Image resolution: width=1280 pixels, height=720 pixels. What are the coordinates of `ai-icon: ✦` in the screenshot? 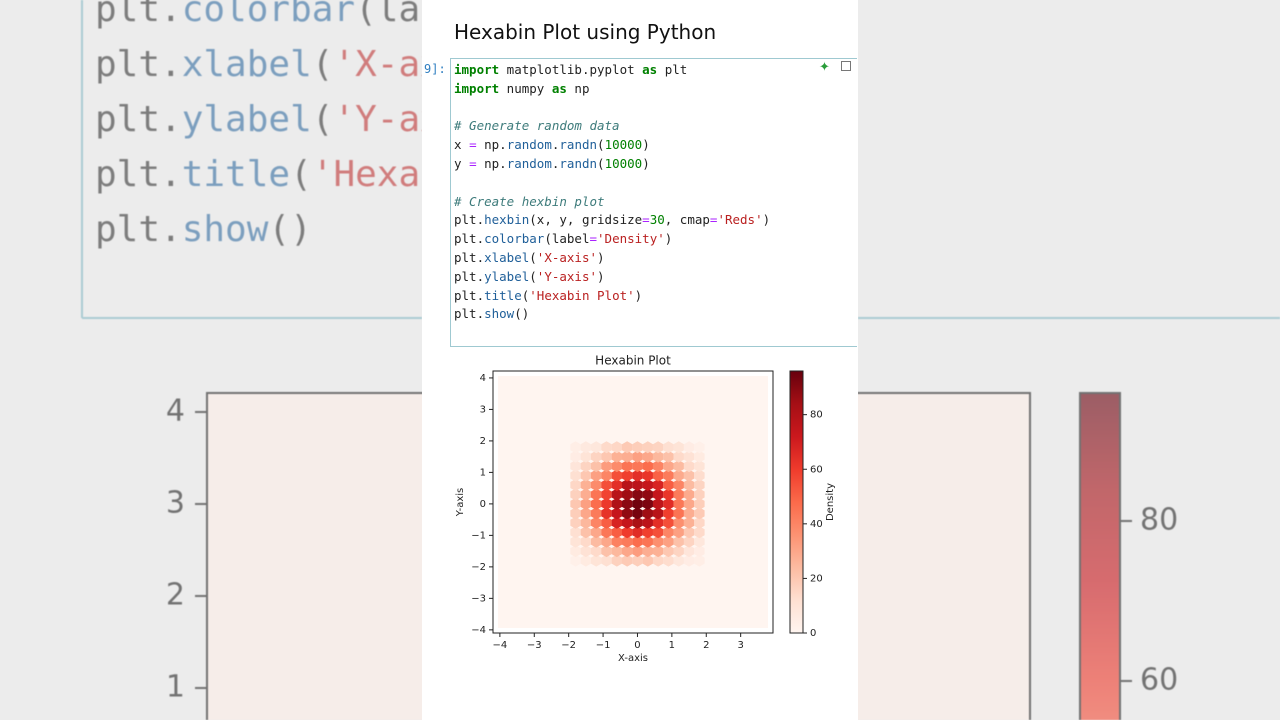 It's located at (824, 67).